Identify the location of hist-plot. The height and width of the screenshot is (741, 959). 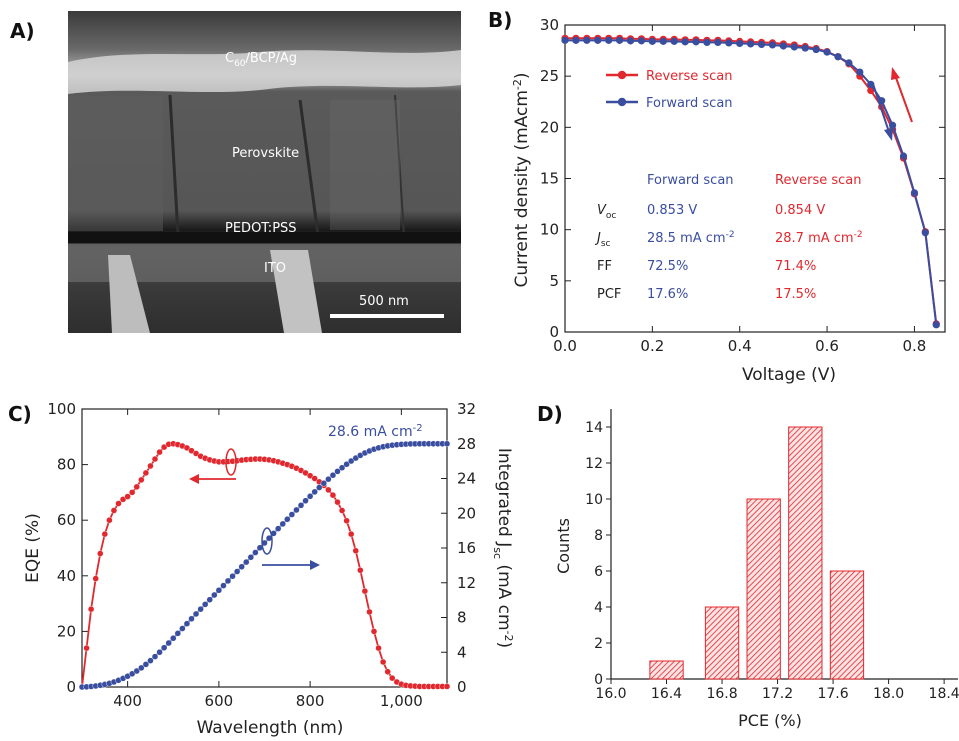
(757, 553).